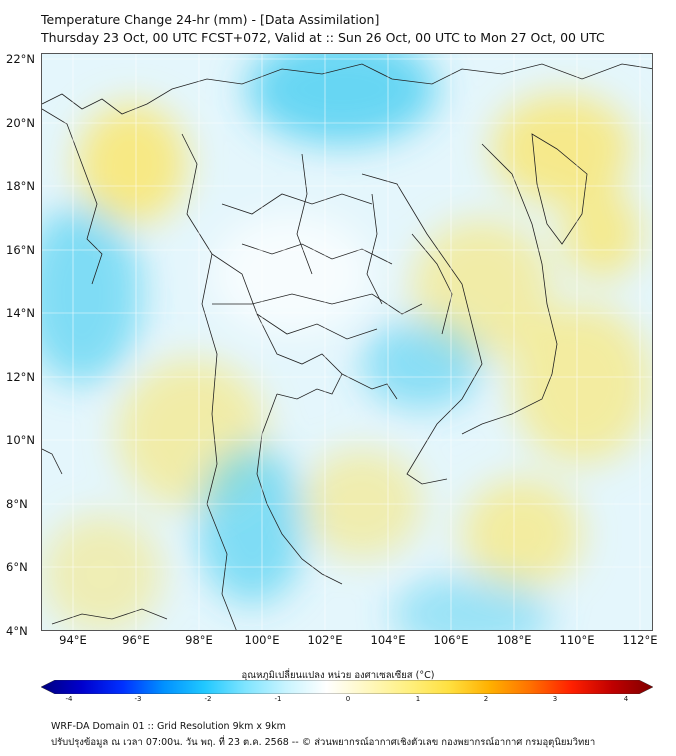 This screenshot has width=676, height=756. Describe the element at coordinates (577, 640) in the screenshot. I see `lon-label-110e: 110°E` at that location.